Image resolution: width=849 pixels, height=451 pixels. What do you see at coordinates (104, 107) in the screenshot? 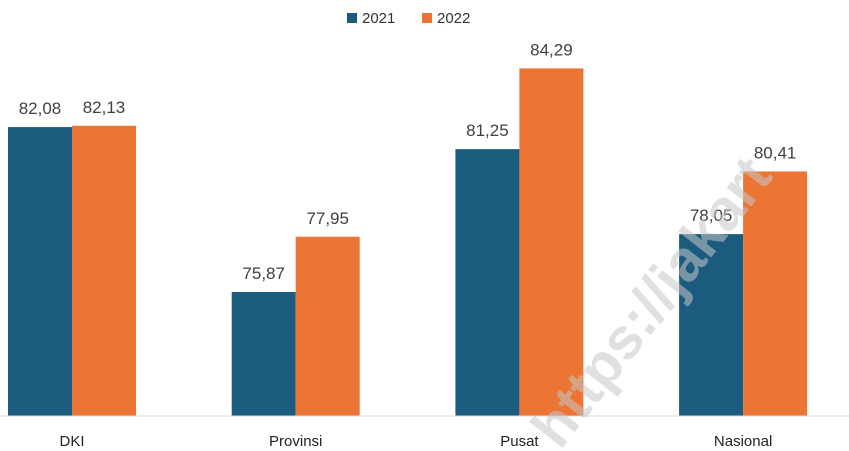
I see `data-label-dki-2022: 82,13` at bounding box center [104, 107].